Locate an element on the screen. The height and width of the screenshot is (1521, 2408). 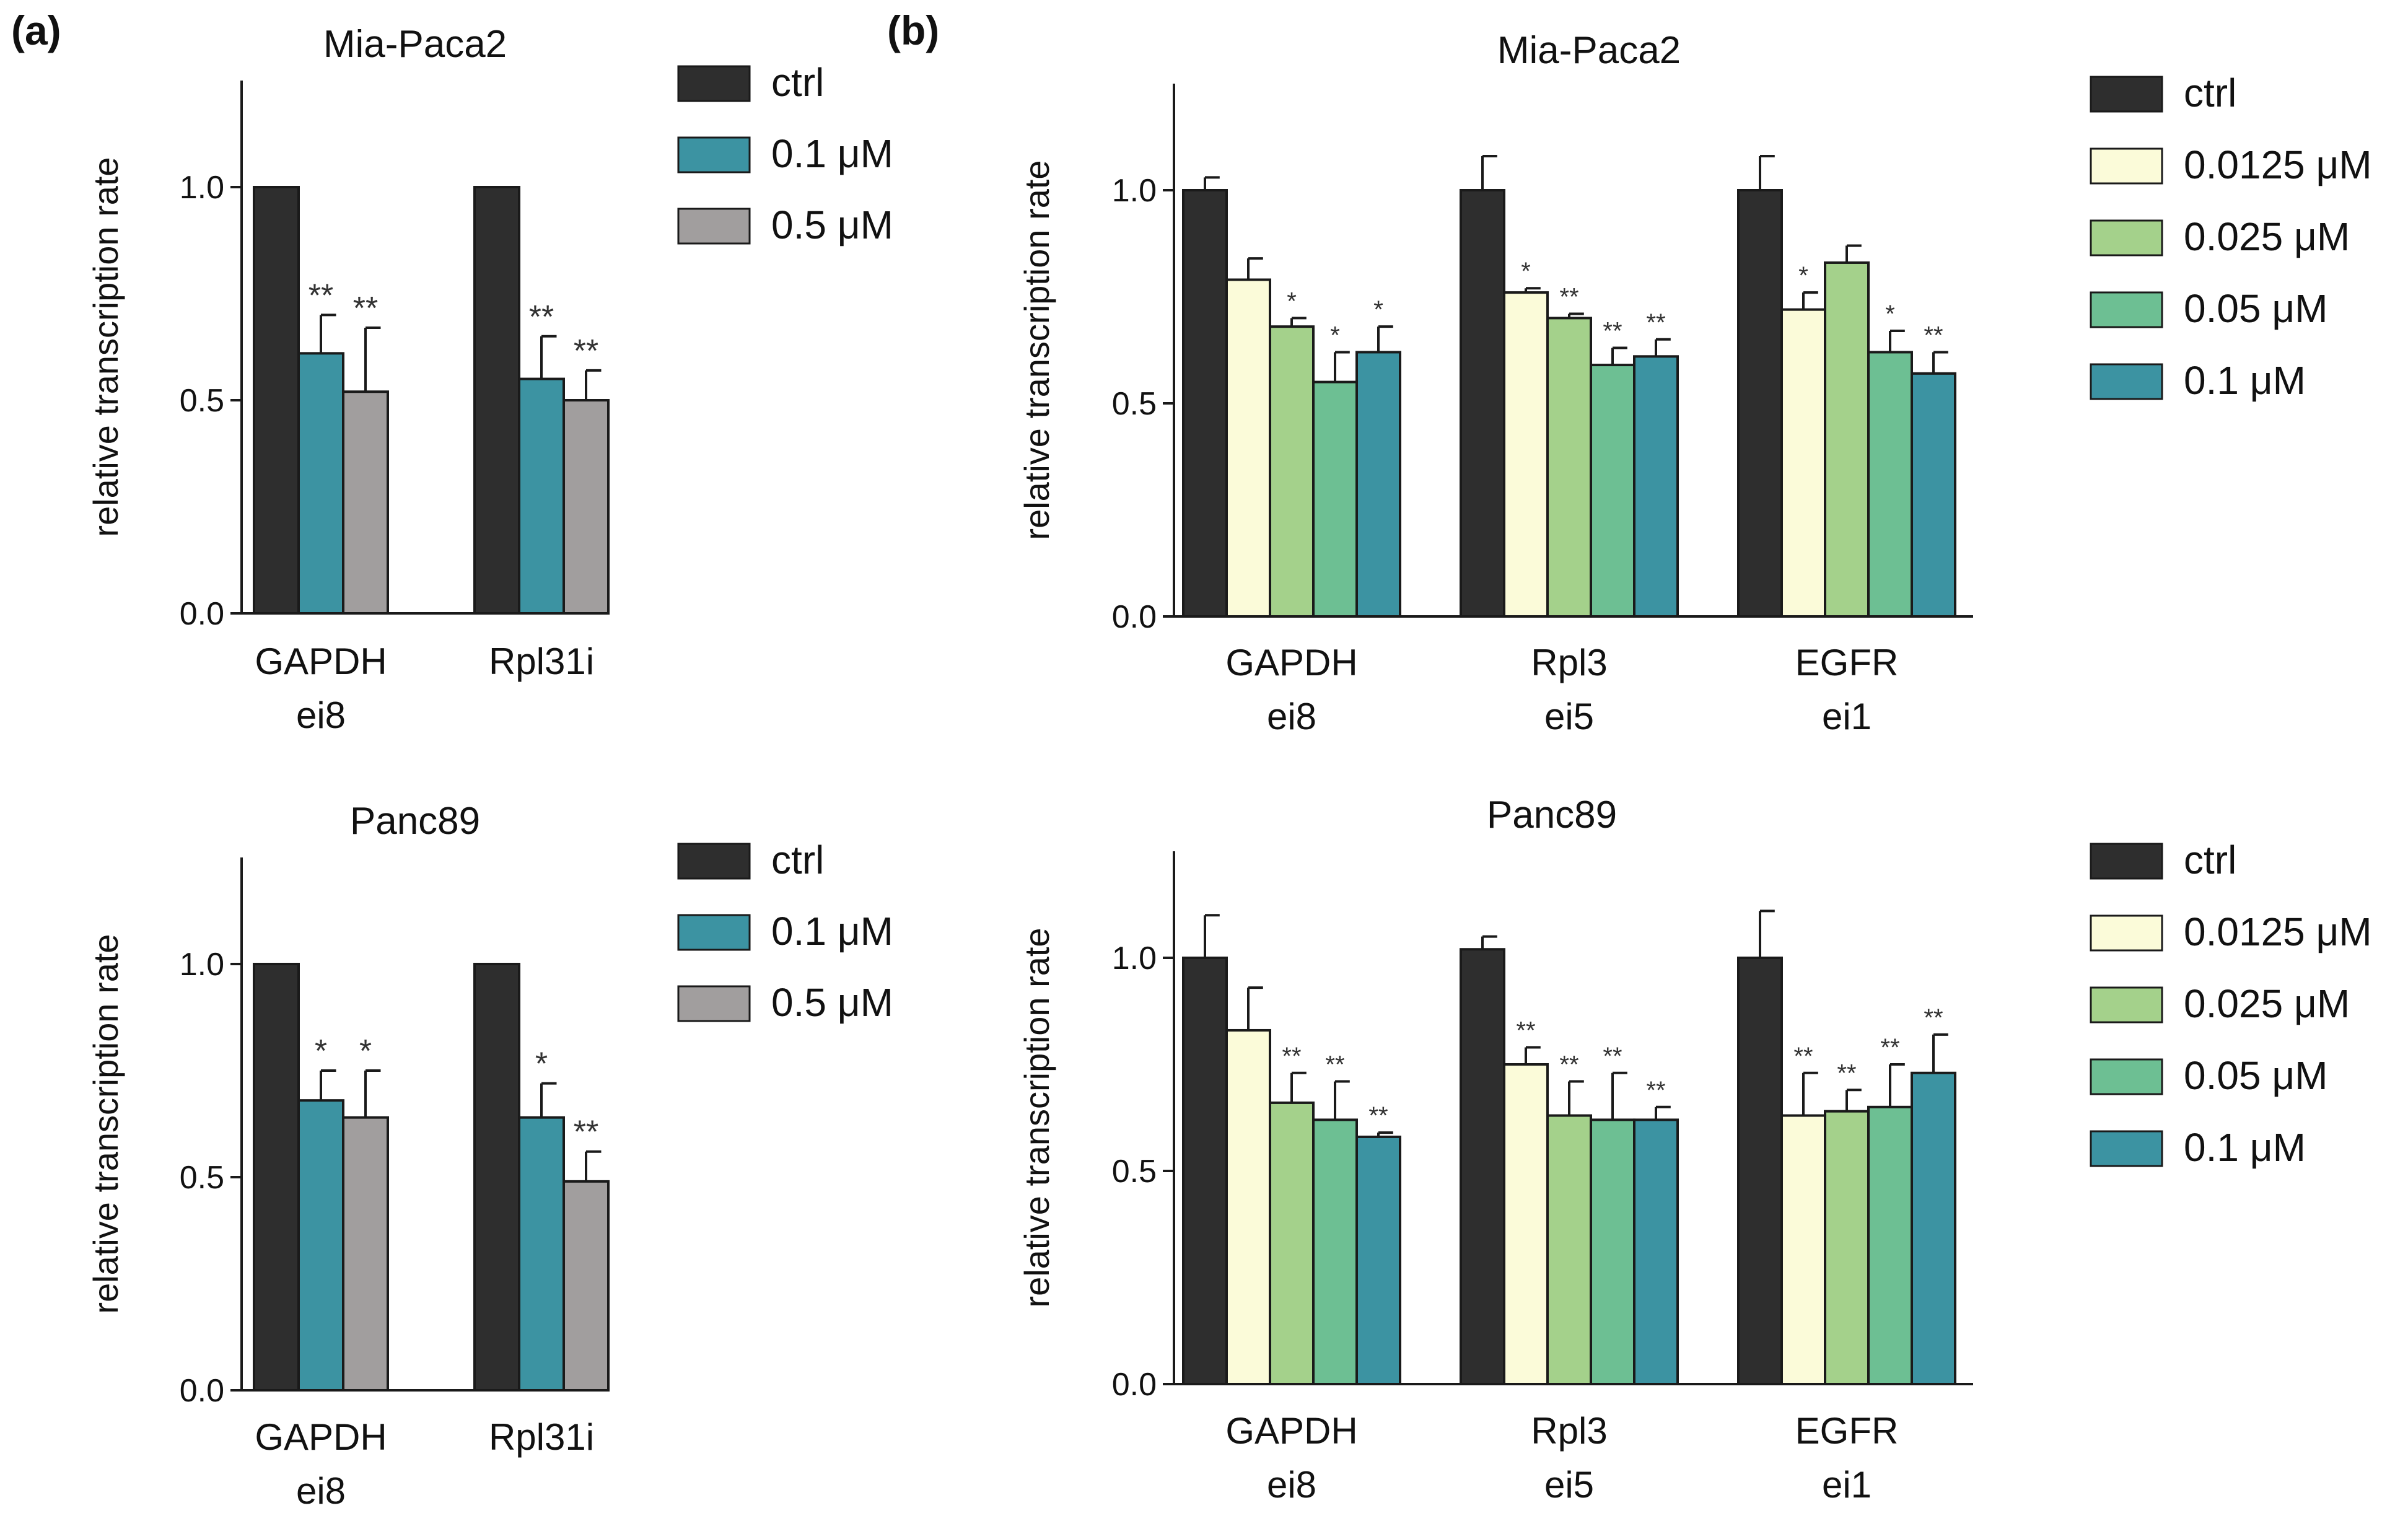
chart-title: Panc89 is located at coordinates (1552, 815).